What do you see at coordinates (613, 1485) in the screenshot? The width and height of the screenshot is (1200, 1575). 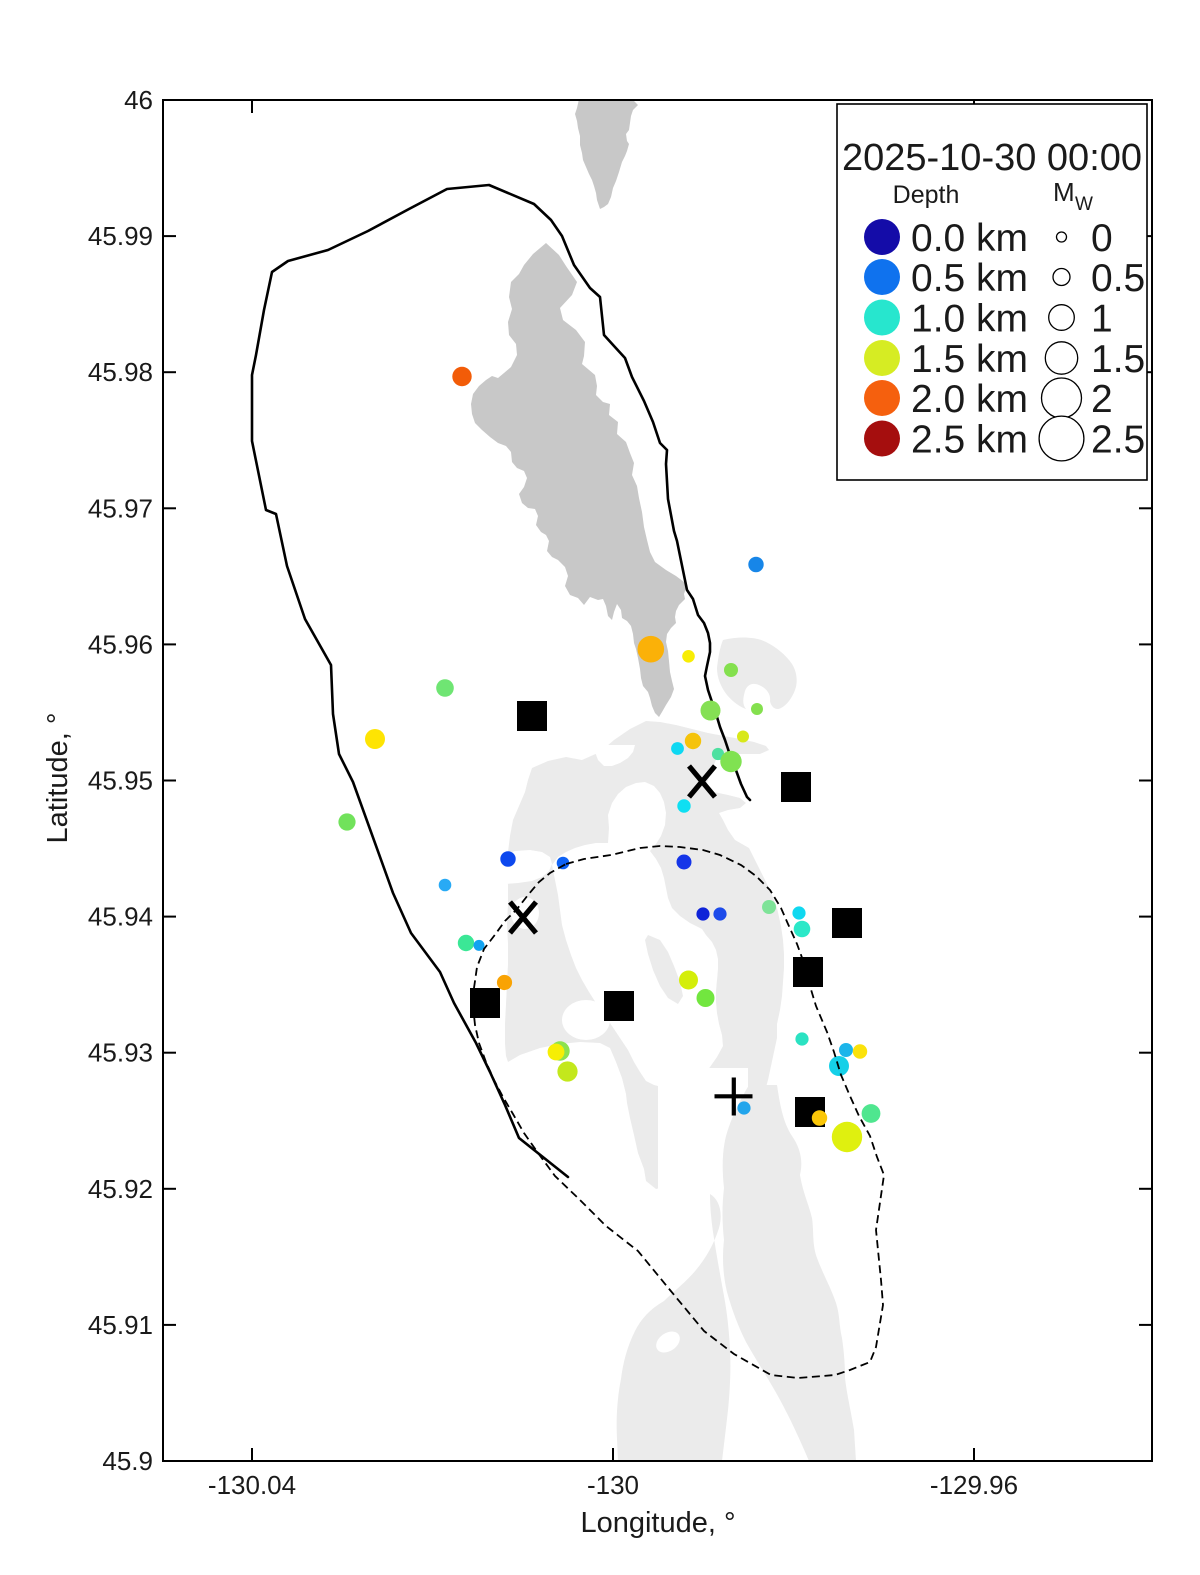 I see `svg-text: -130` at bounding box center [613, 1485].